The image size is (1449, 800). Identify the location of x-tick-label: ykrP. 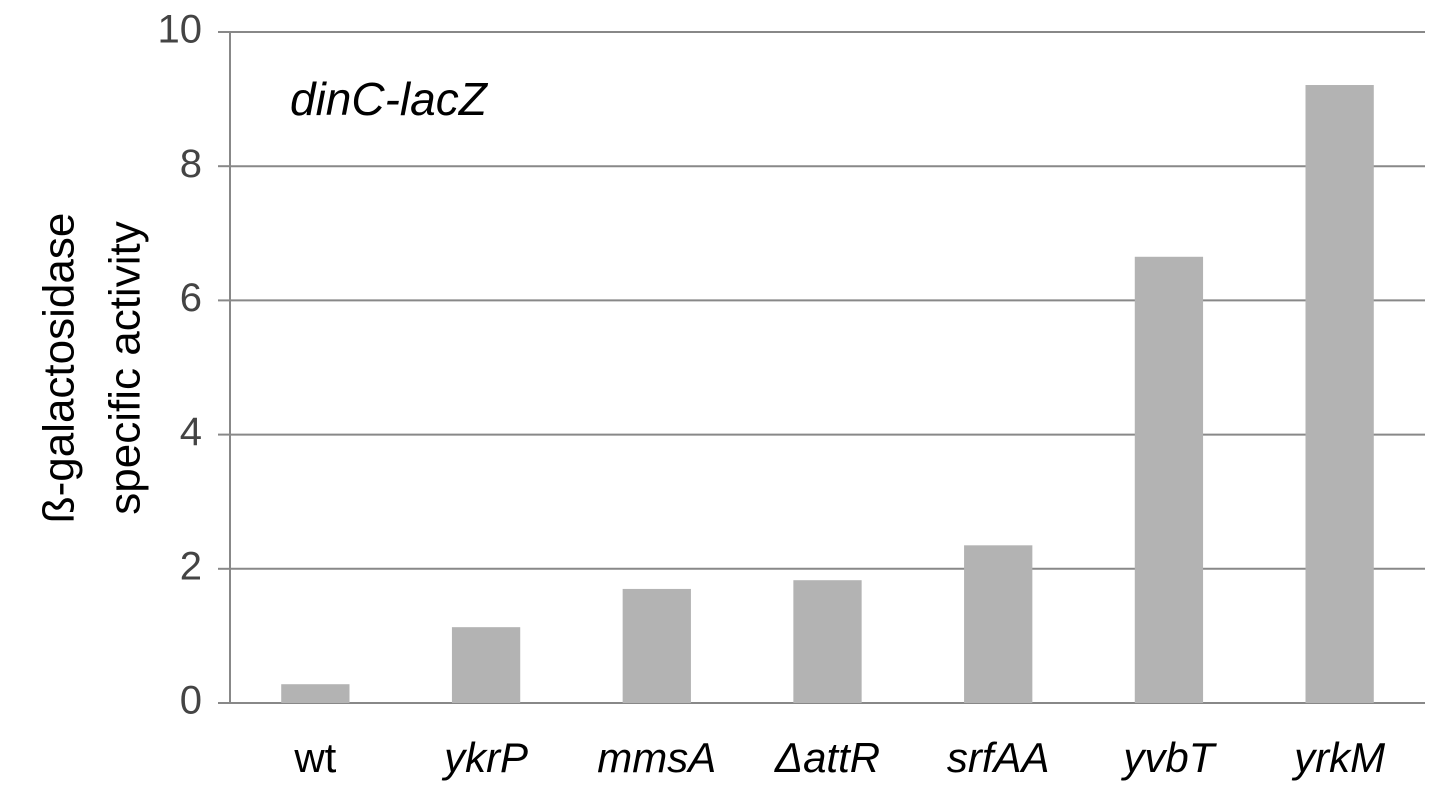
(484, 757).